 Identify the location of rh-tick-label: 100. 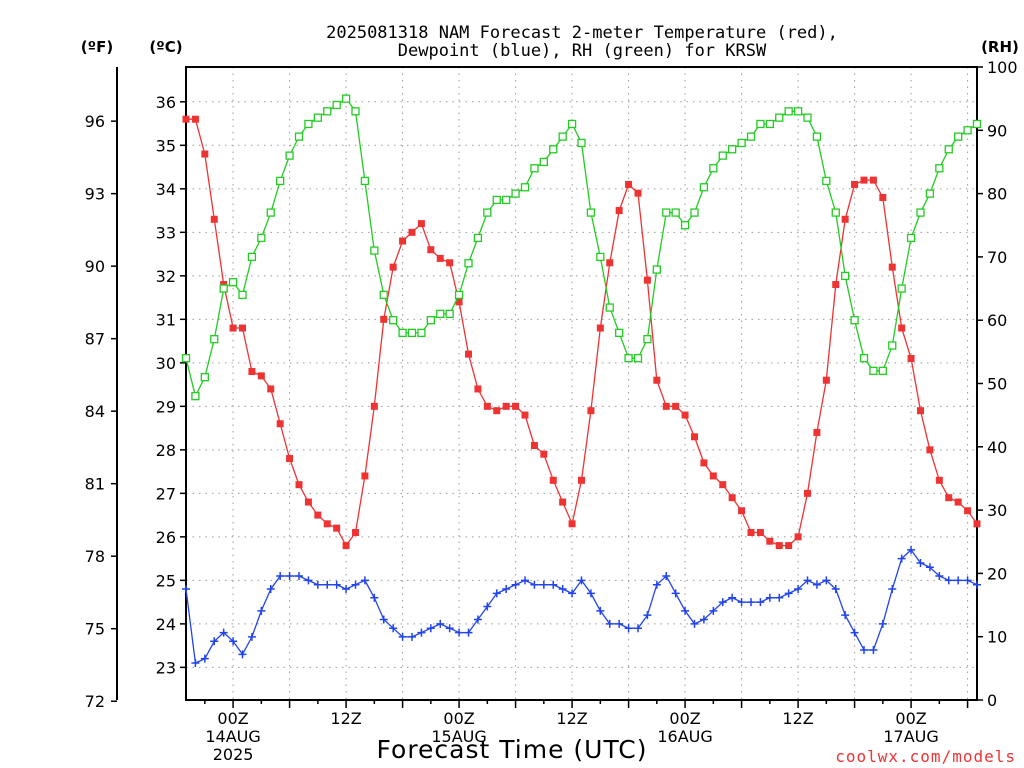
(1002, 67).